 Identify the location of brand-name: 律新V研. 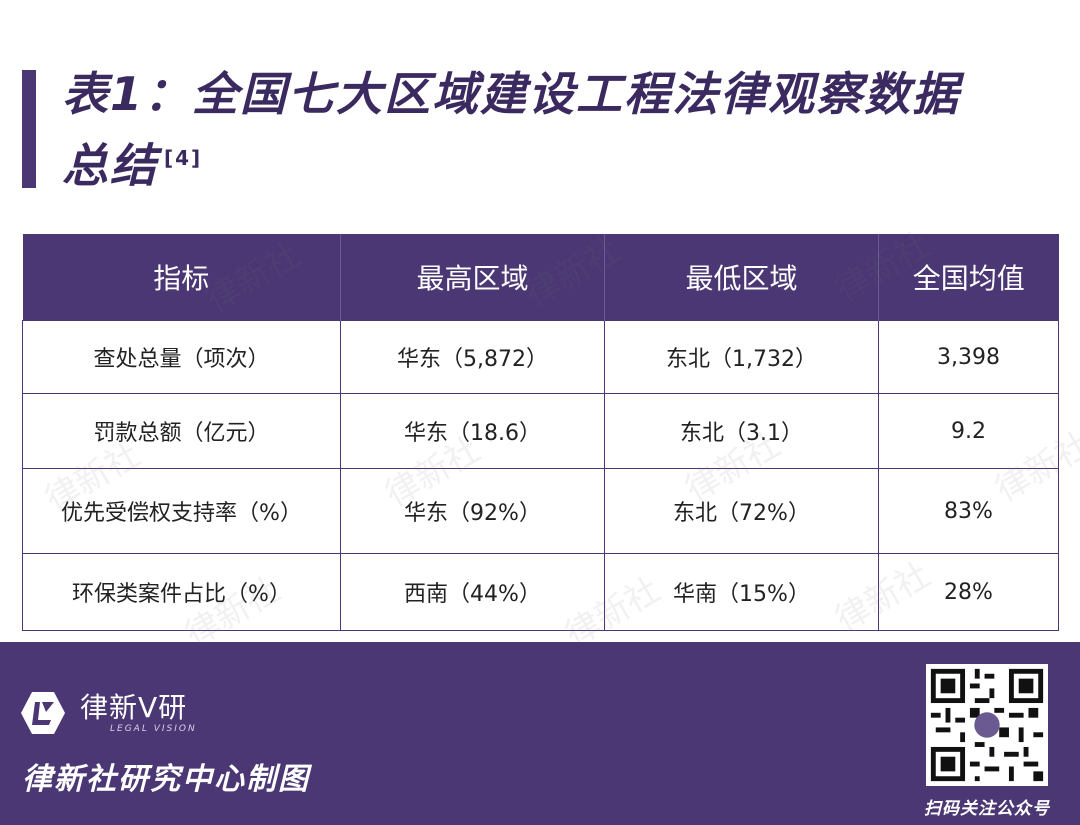
(134, 707).